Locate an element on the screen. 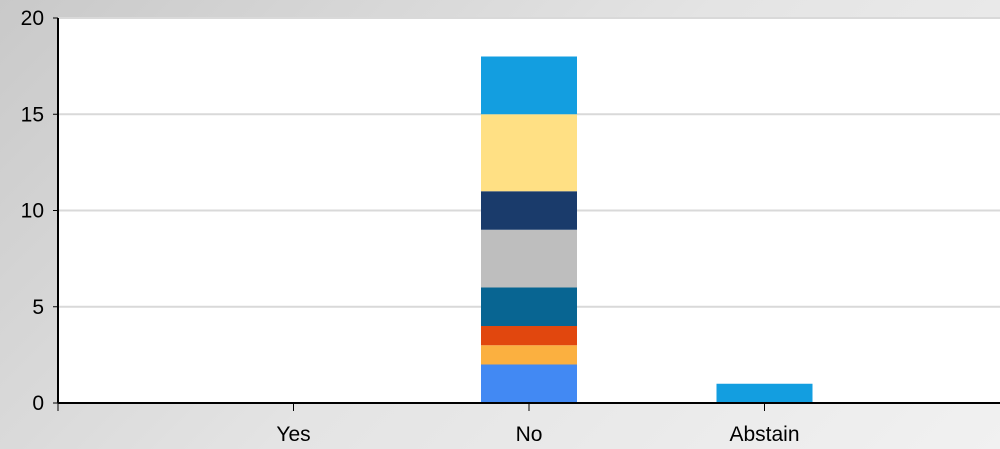 This screenshot has height=449, width=1000. x-tick-label: No is located at coordinates (529, 434).